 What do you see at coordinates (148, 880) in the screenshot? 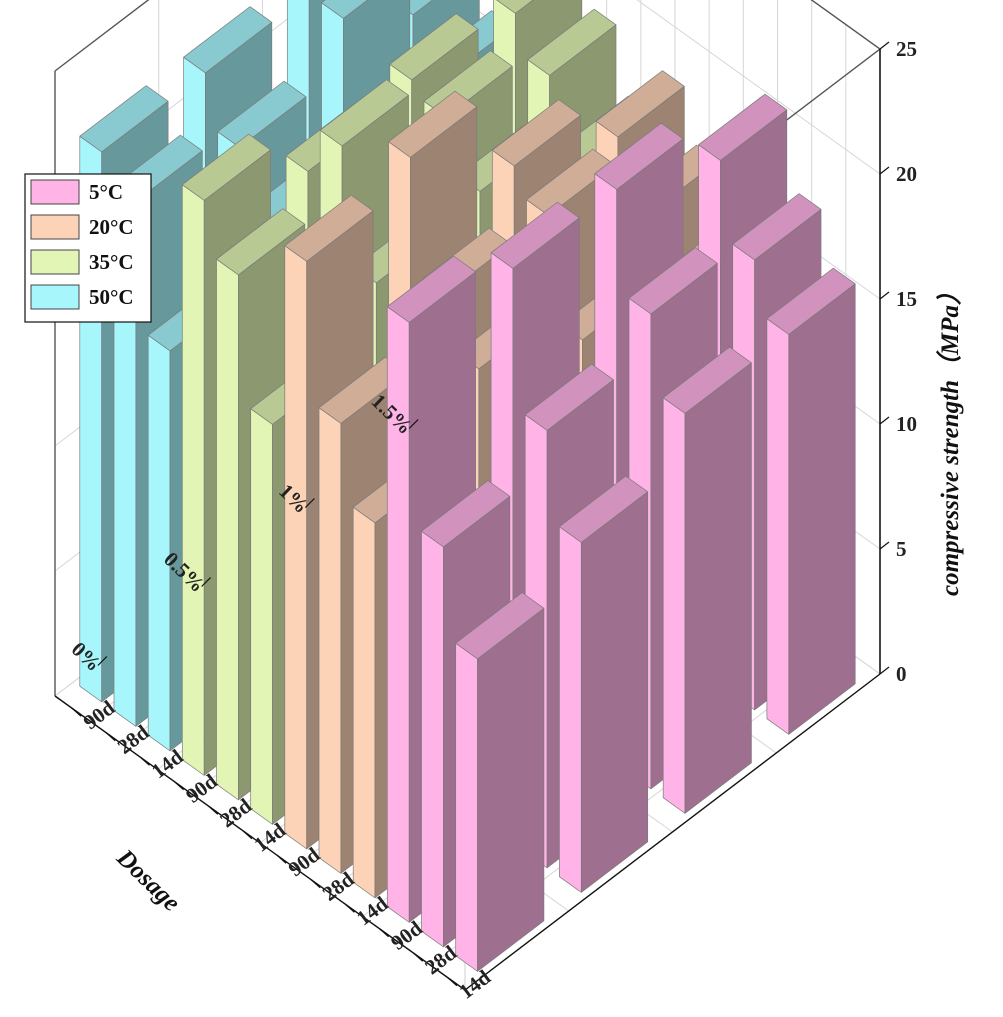
I see `dosage-axis-title: Dosage` at bounding box center [148, 880].